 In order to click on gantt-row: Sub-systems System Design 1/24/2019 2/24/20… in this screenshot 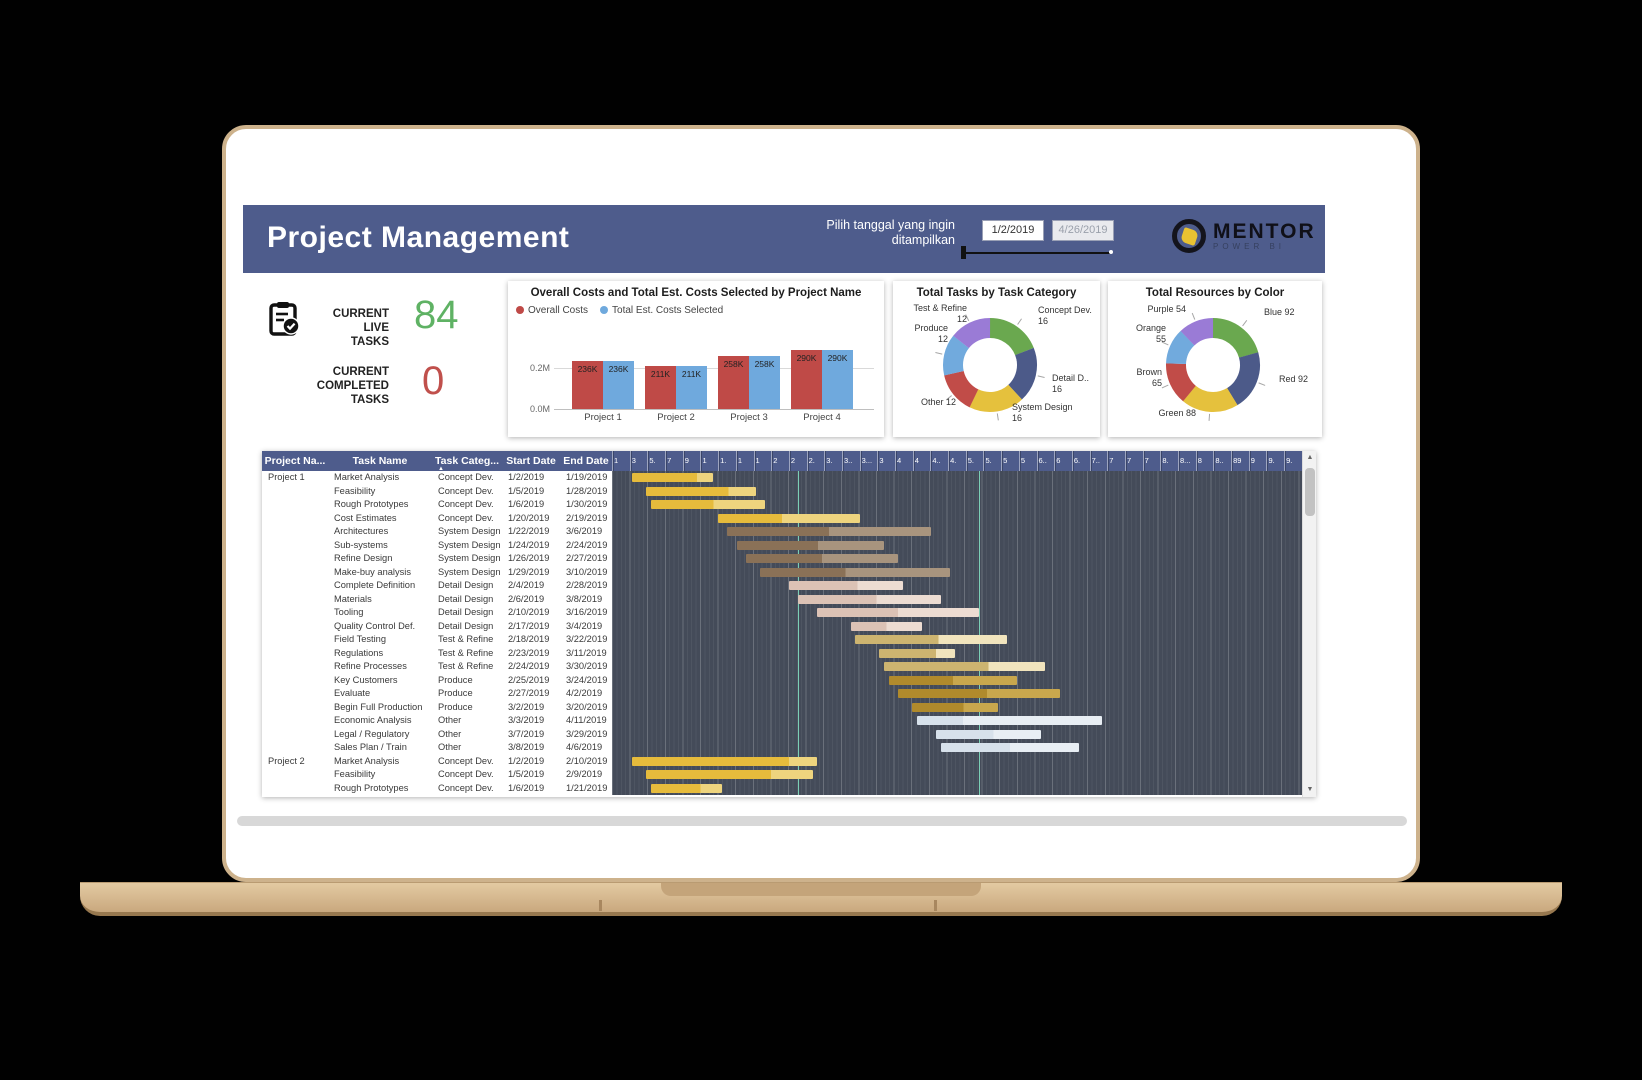, I will do `click(782, 546)`.